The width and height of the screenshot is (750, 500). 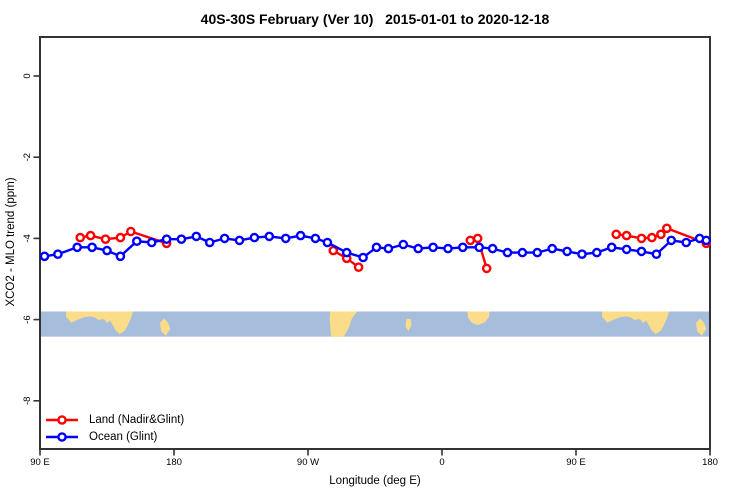 What do you see at coordinates (308, 462) in the screenshot?
I see `x-tick-label-2: 90 W` at bounding box center [308, 462].